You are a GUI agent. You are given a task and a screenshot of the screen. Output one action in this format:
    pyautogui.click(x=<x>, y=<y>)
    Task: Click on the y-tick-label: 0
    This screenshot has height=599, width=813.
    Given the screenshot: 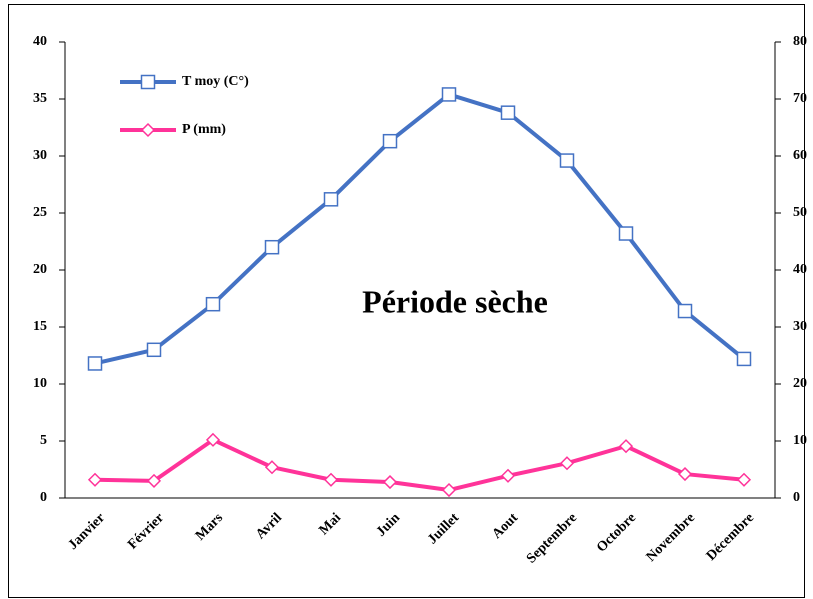 What is the action you would take?
    pyautogui.click(x=43, y=497)
    